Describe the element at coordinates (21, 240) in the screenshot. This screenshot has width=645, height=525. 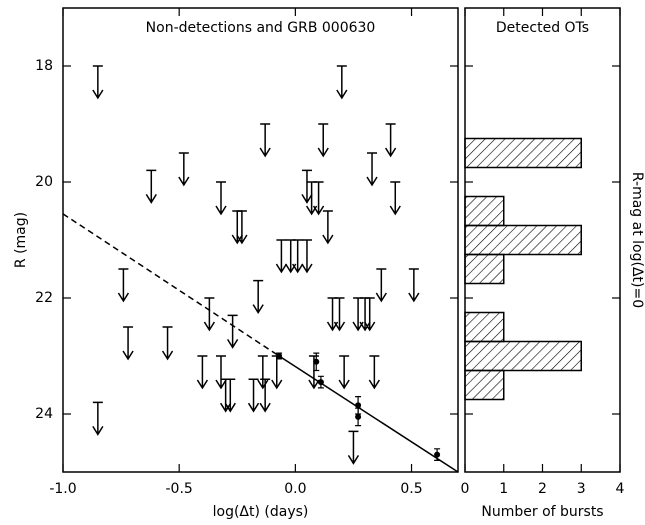
I see `y-axis-label: R (mag)` at that location.